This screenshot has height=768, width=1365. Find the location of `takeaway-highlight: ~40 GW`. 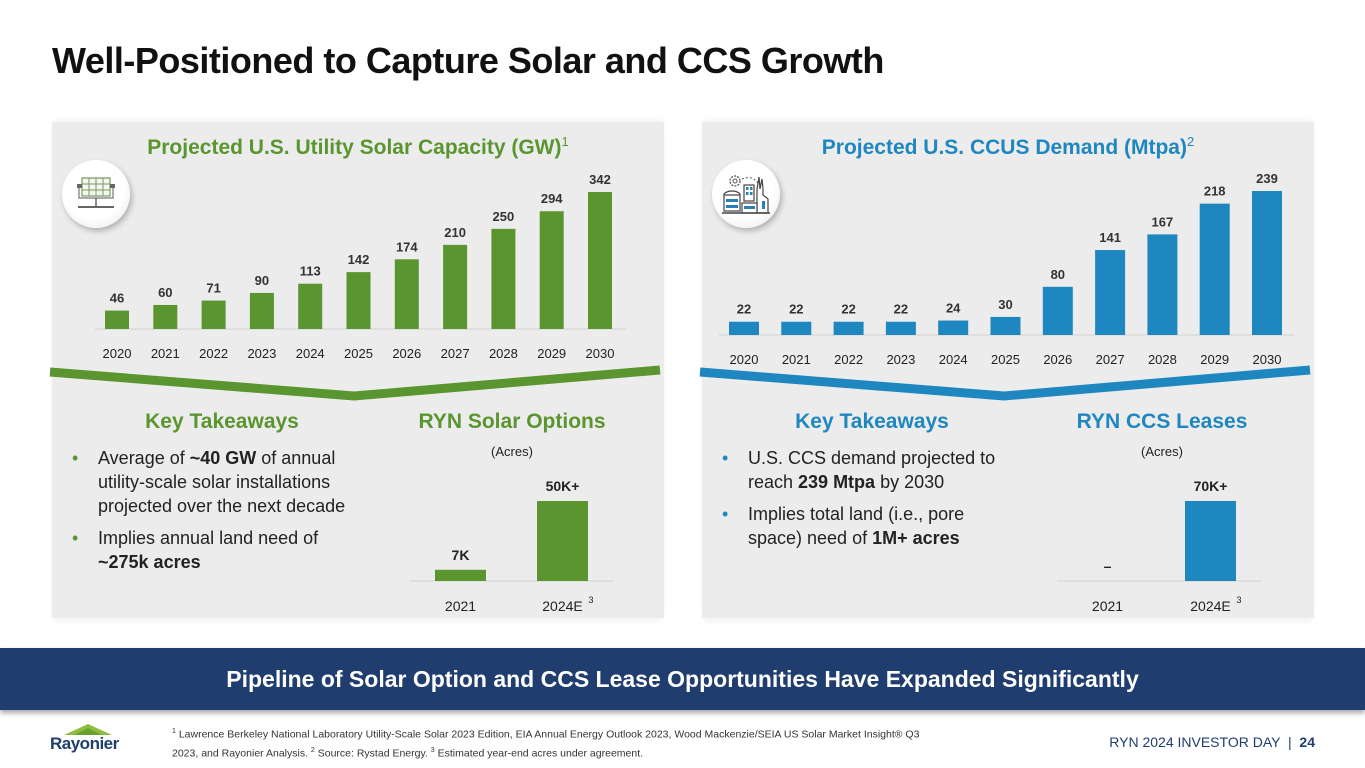

takeaway-highlight: ~40 GW is located at coordinates (223, 458).